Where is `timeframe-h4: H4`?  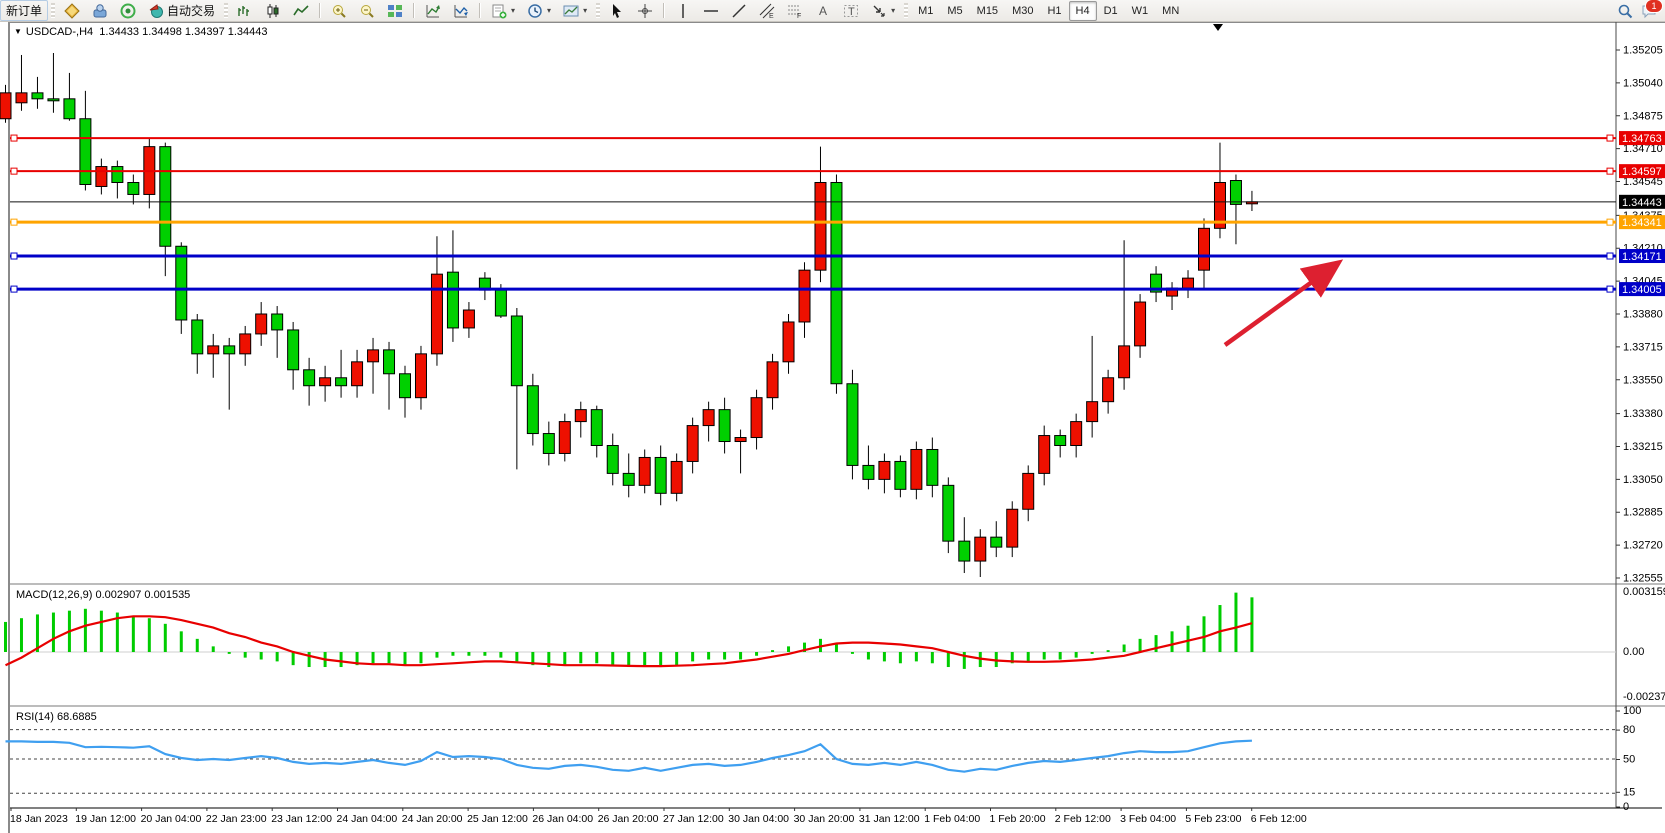 timeframe-h4: H4 is located at coordinates (1082, 10).